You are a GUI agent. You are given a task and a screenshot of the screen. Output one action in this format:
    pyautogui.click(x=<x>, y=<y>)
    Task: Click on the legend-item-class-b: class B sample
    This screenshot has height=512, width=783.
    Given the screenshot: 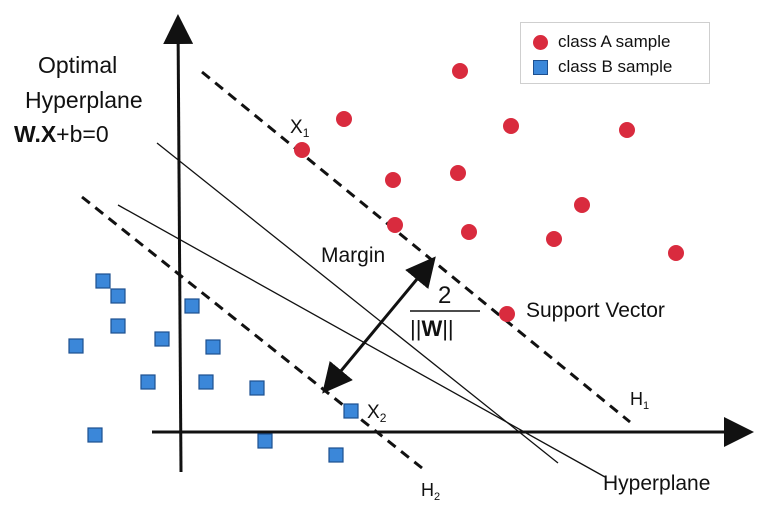 What is the action you would take?
    pyautogui.click(x=602, y=67)
    